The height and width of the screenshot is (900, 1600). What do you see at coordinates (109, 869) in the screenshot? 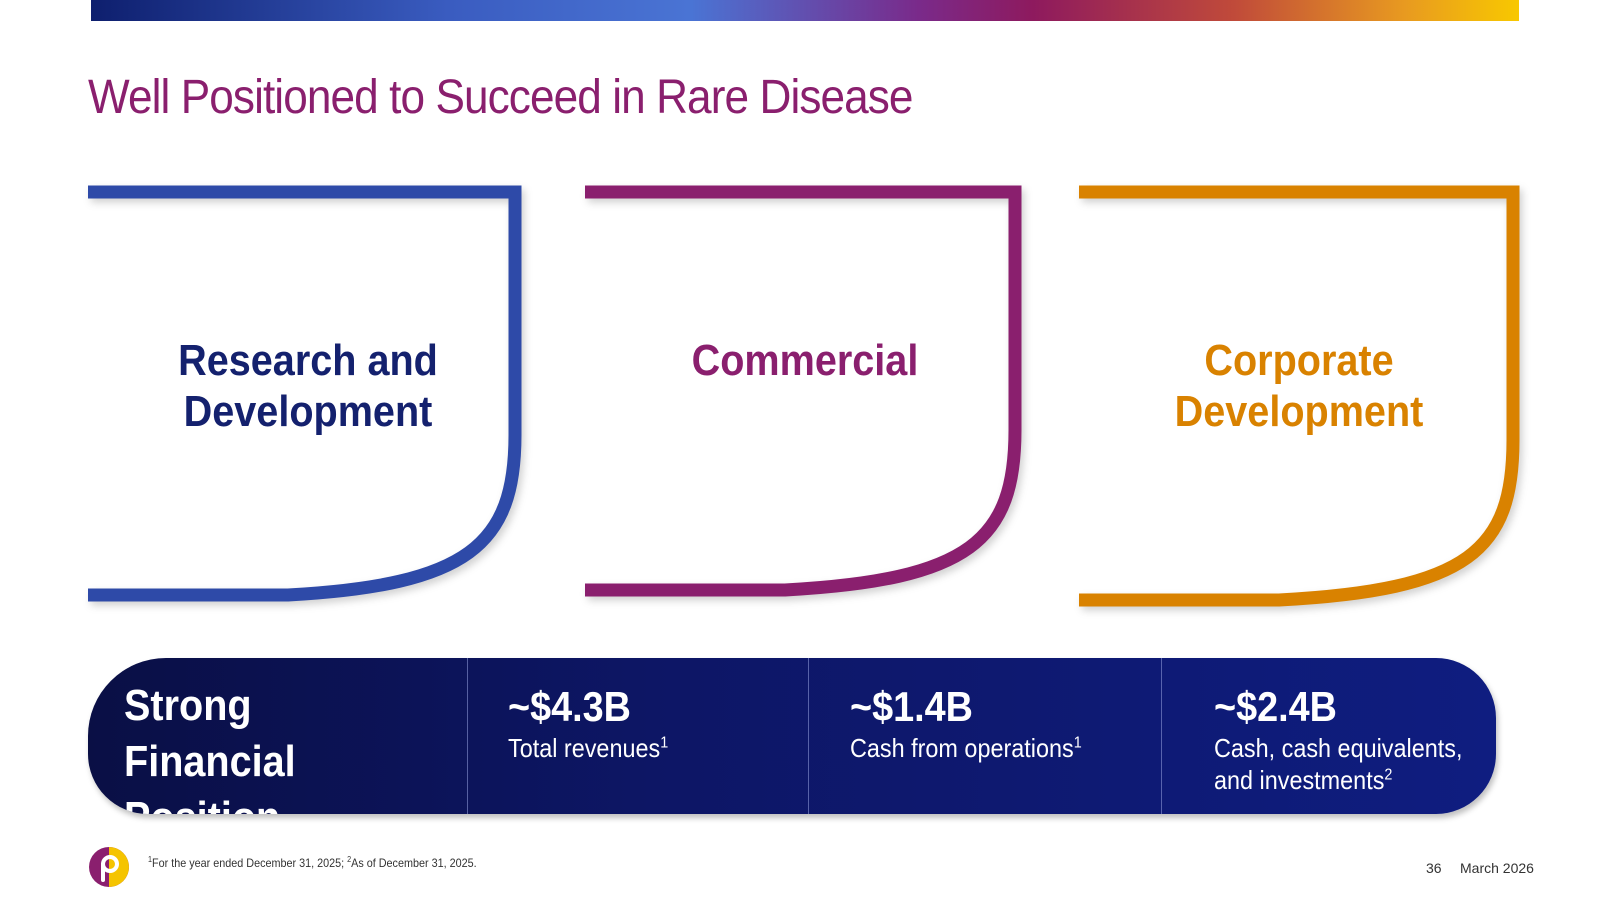
I see `company-logo-icon` at bounding box center [109, 869].